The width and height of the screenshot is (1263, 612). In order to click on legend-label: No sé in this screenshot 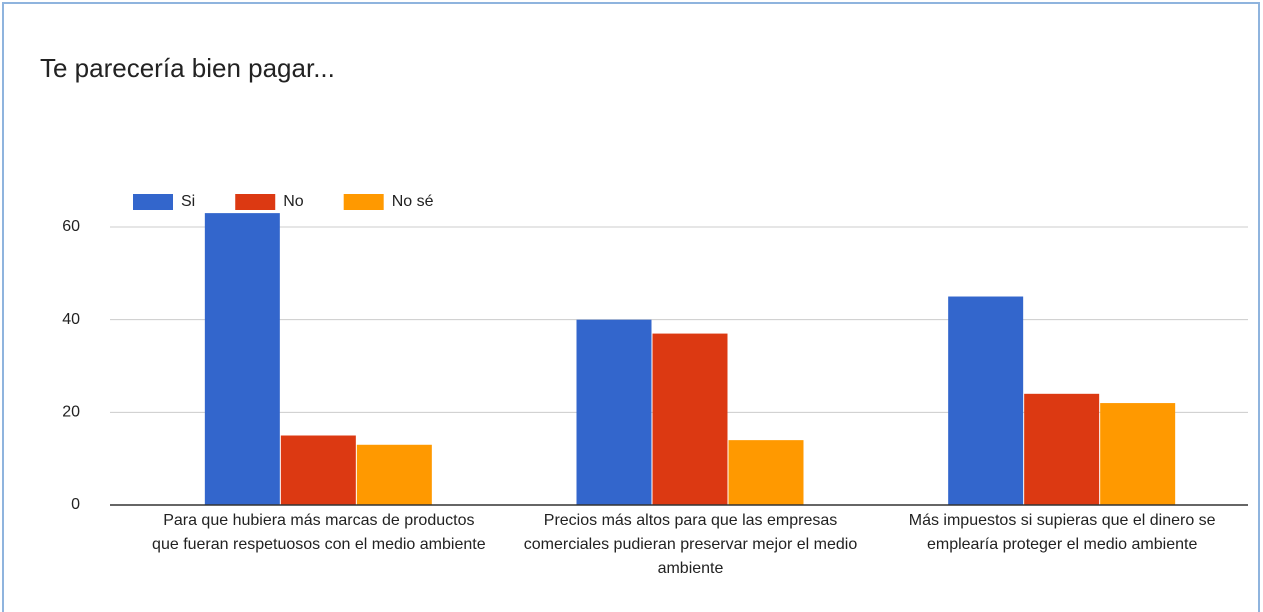, I will do `click(413, 201)`.